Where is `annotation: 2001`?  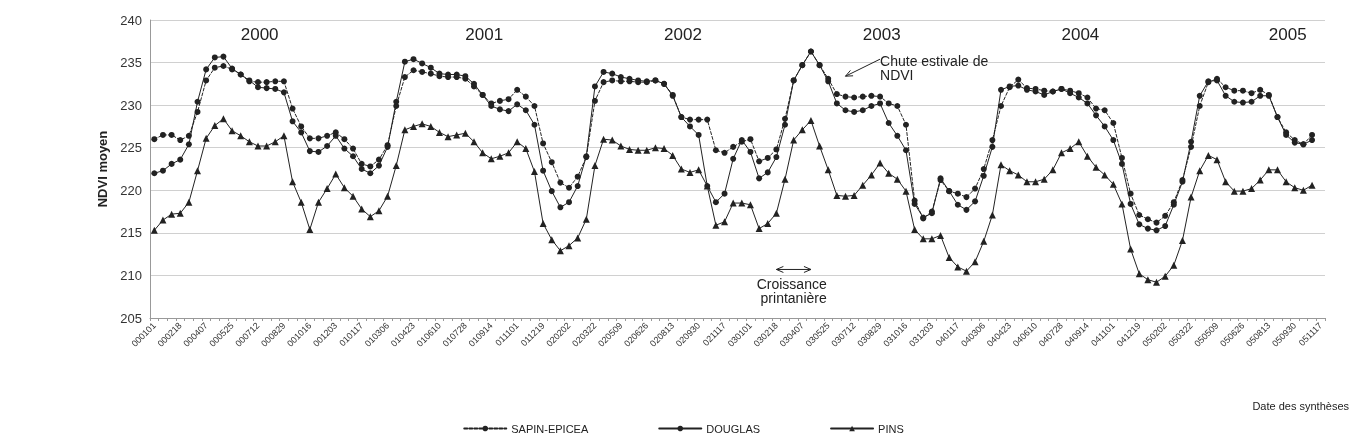 annotation: 2001 is located at coordinates (484, 34).